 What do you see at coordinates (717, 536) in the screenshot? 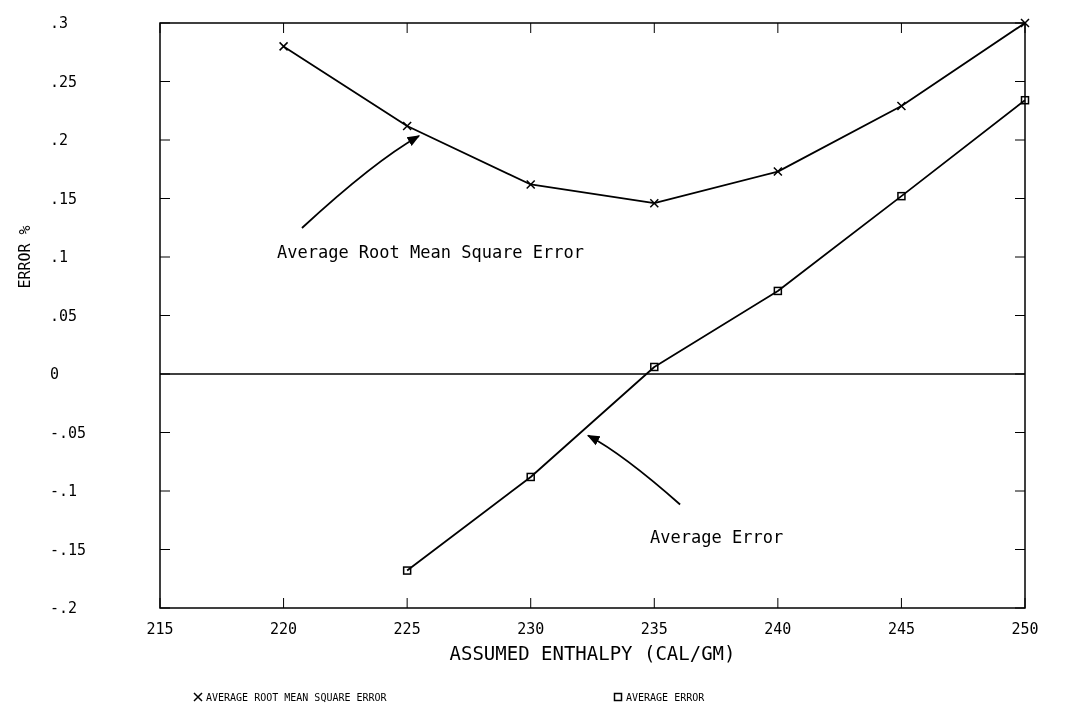
I see `annotation: Average Error` at bounding box center [717, 536].